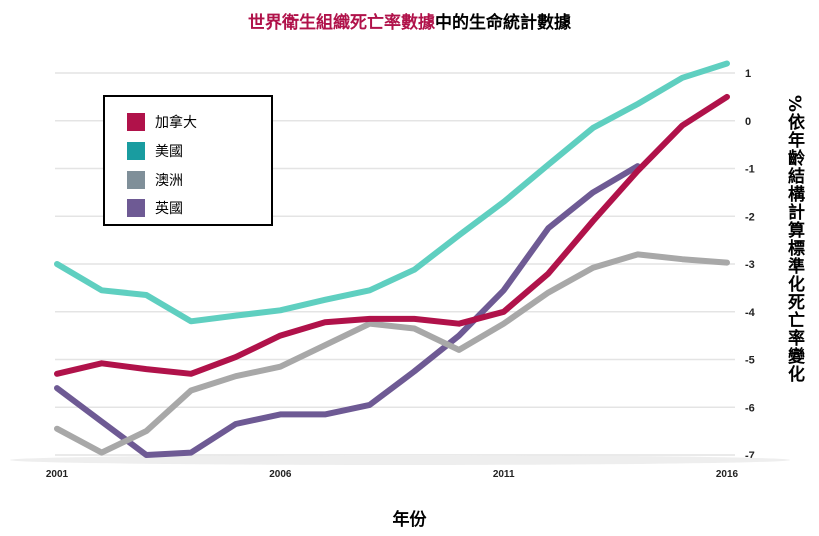 The width and height of the screenshot is (819, 536). I want to click on legend-item-canada: 加拿大, so click(162, 122).